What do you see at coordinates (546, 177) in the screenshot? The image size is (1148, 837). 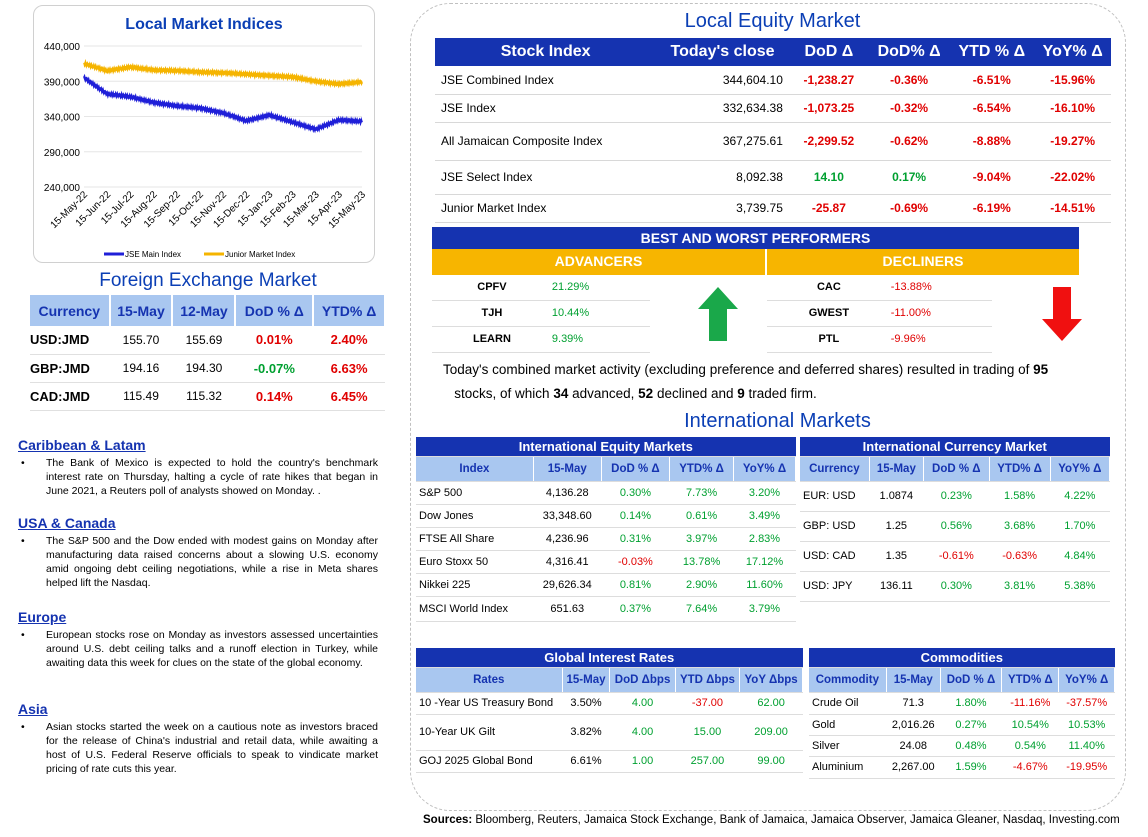 I see `equity-cell: JSE Select Index` at bounding box center [546, 177].